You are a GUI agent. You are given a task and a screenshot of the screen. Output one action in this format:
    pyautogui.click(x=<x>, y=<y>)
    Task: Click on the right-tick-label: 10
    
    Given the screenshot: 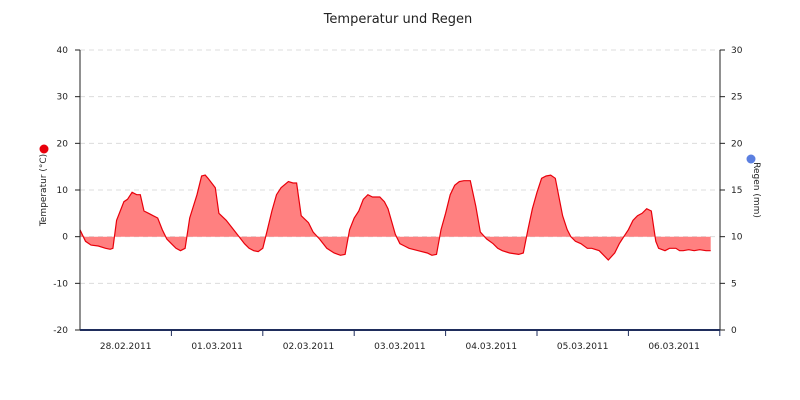 What is the action you would take?
    pyautogui.click(x=737, y=238)
    